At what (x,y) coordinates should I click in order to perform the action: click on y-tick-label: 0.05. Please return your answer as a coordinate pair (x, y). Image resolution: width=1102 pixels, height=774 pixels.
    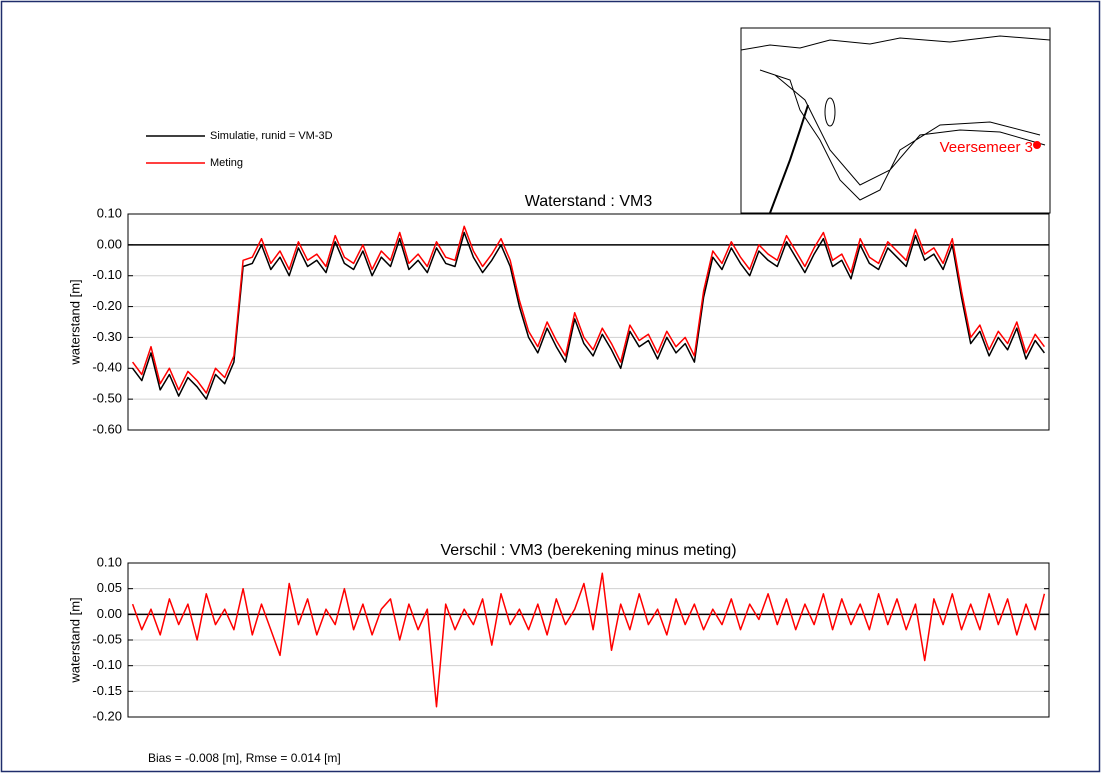
    Looking at the image, I should click on (109, 587).